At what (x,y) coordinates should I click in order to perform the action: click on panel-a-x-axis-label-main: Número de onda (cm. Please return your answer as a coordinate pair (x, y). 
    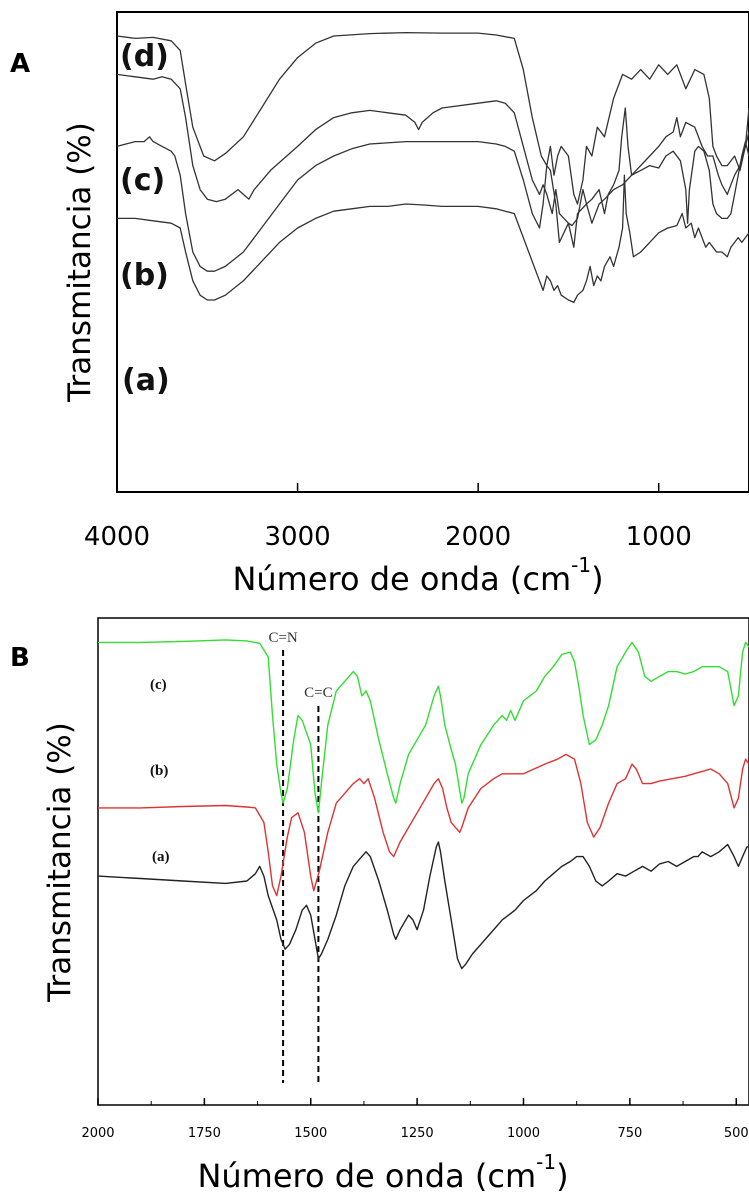
    Looking at the image, I should click on (401, 579).